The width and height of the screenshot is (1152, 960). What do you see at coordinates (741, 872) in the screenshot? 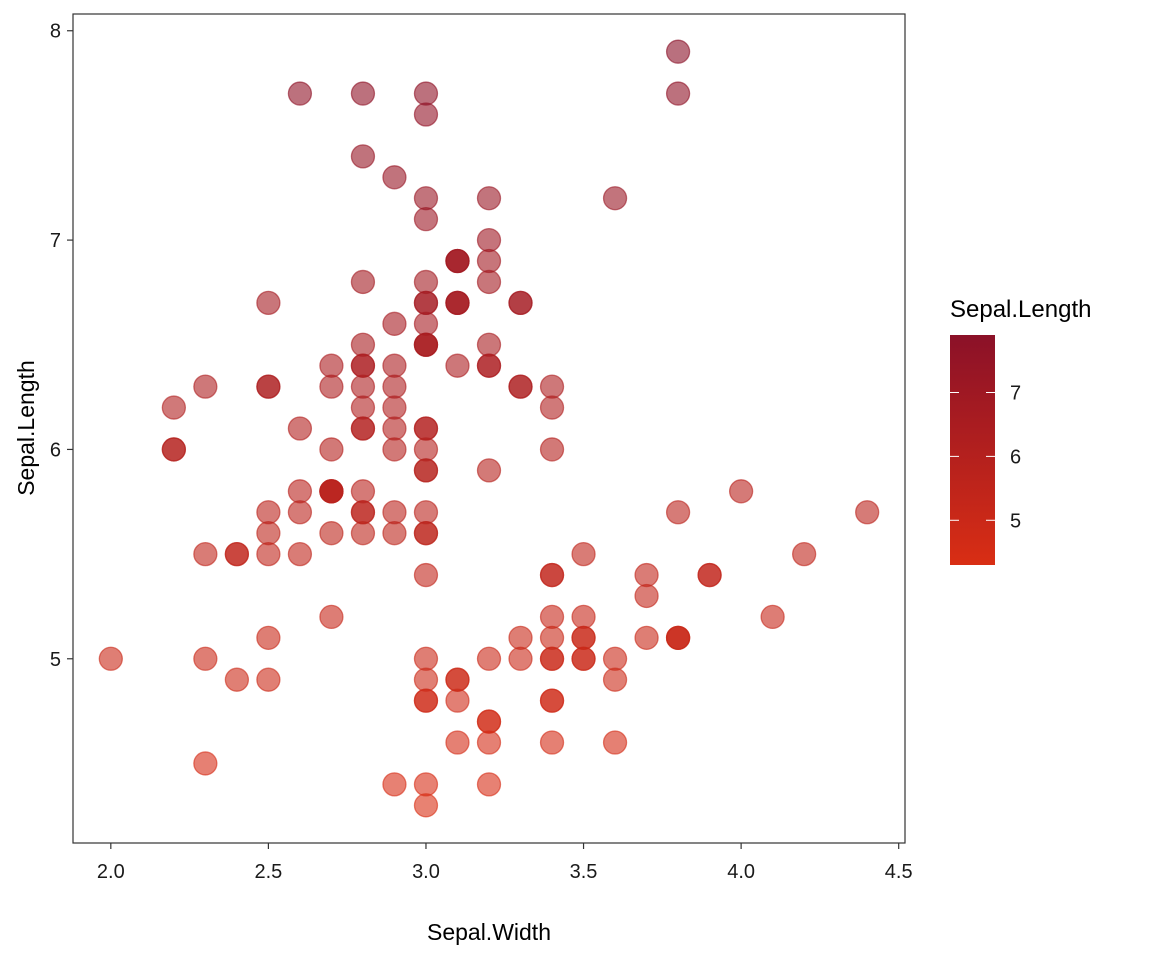
I see `x-tick-label: 4.0` at bounding box center [741, 872].